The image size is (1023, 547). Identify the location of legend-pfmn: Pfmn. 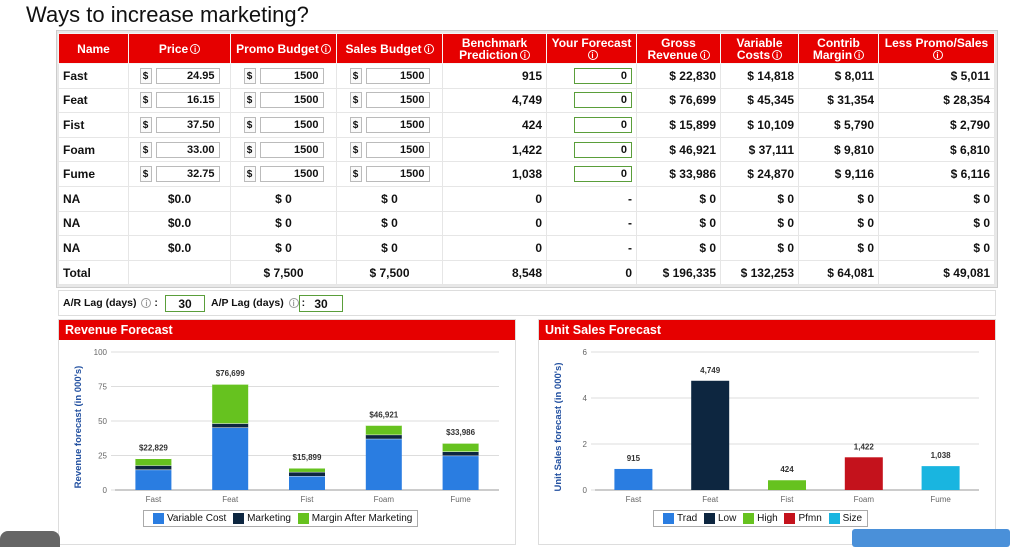
(810, 518).